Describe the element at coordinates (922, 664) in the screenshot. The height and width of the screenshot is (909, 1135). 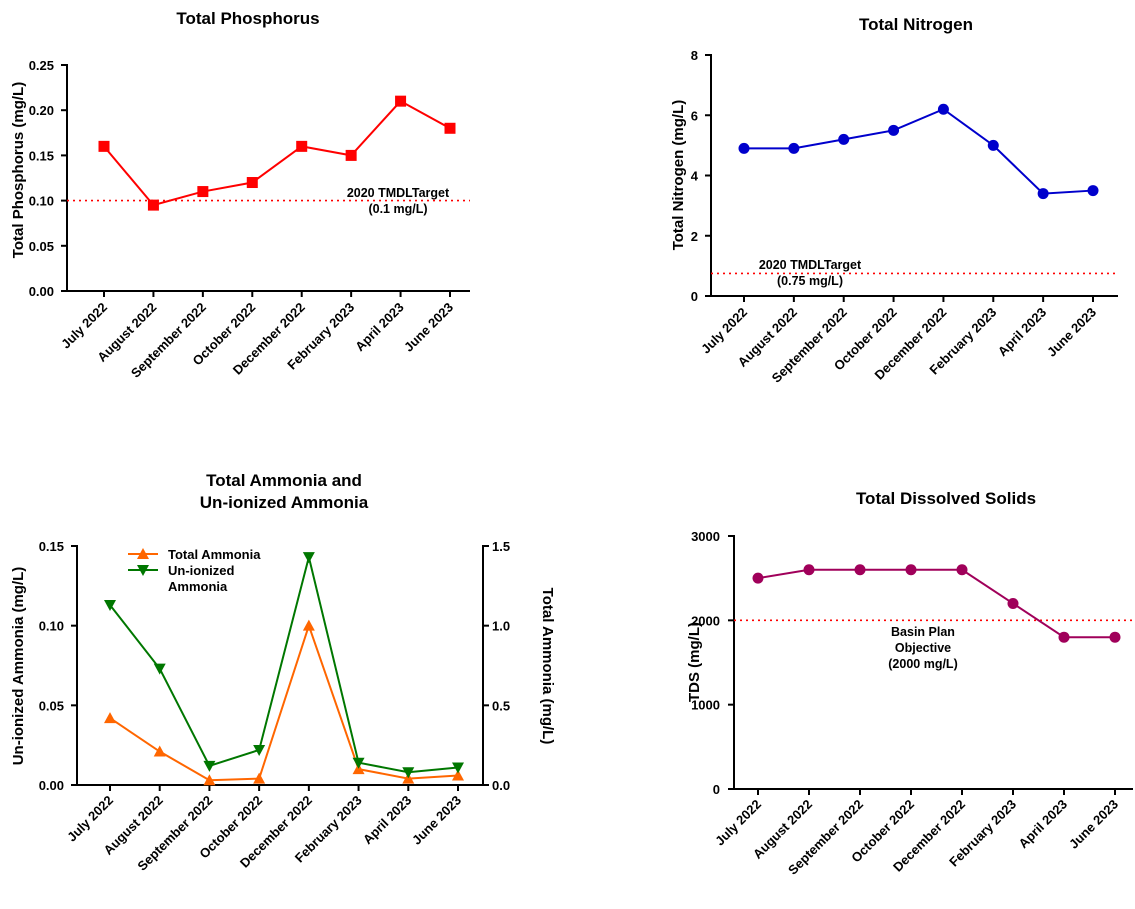
I see `reference-label: (2000 mg/L)` at that location.